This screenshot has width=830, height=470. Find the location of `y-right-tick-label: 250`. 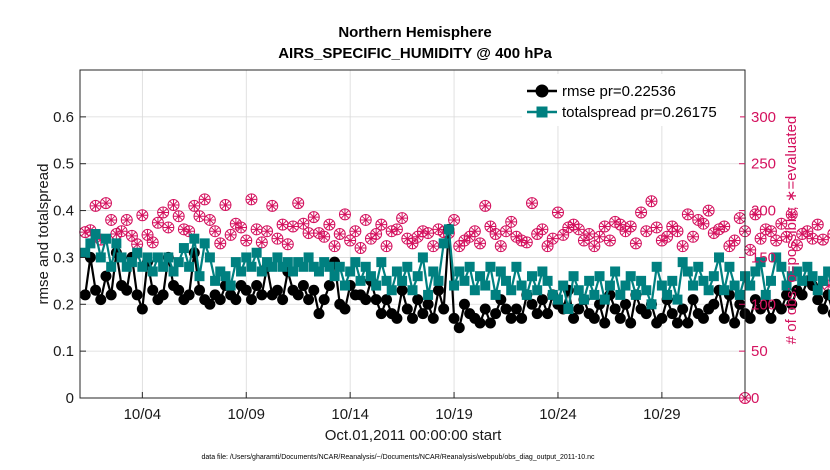

y-right-tick-label: 250 is located at coordinates (763, 164).